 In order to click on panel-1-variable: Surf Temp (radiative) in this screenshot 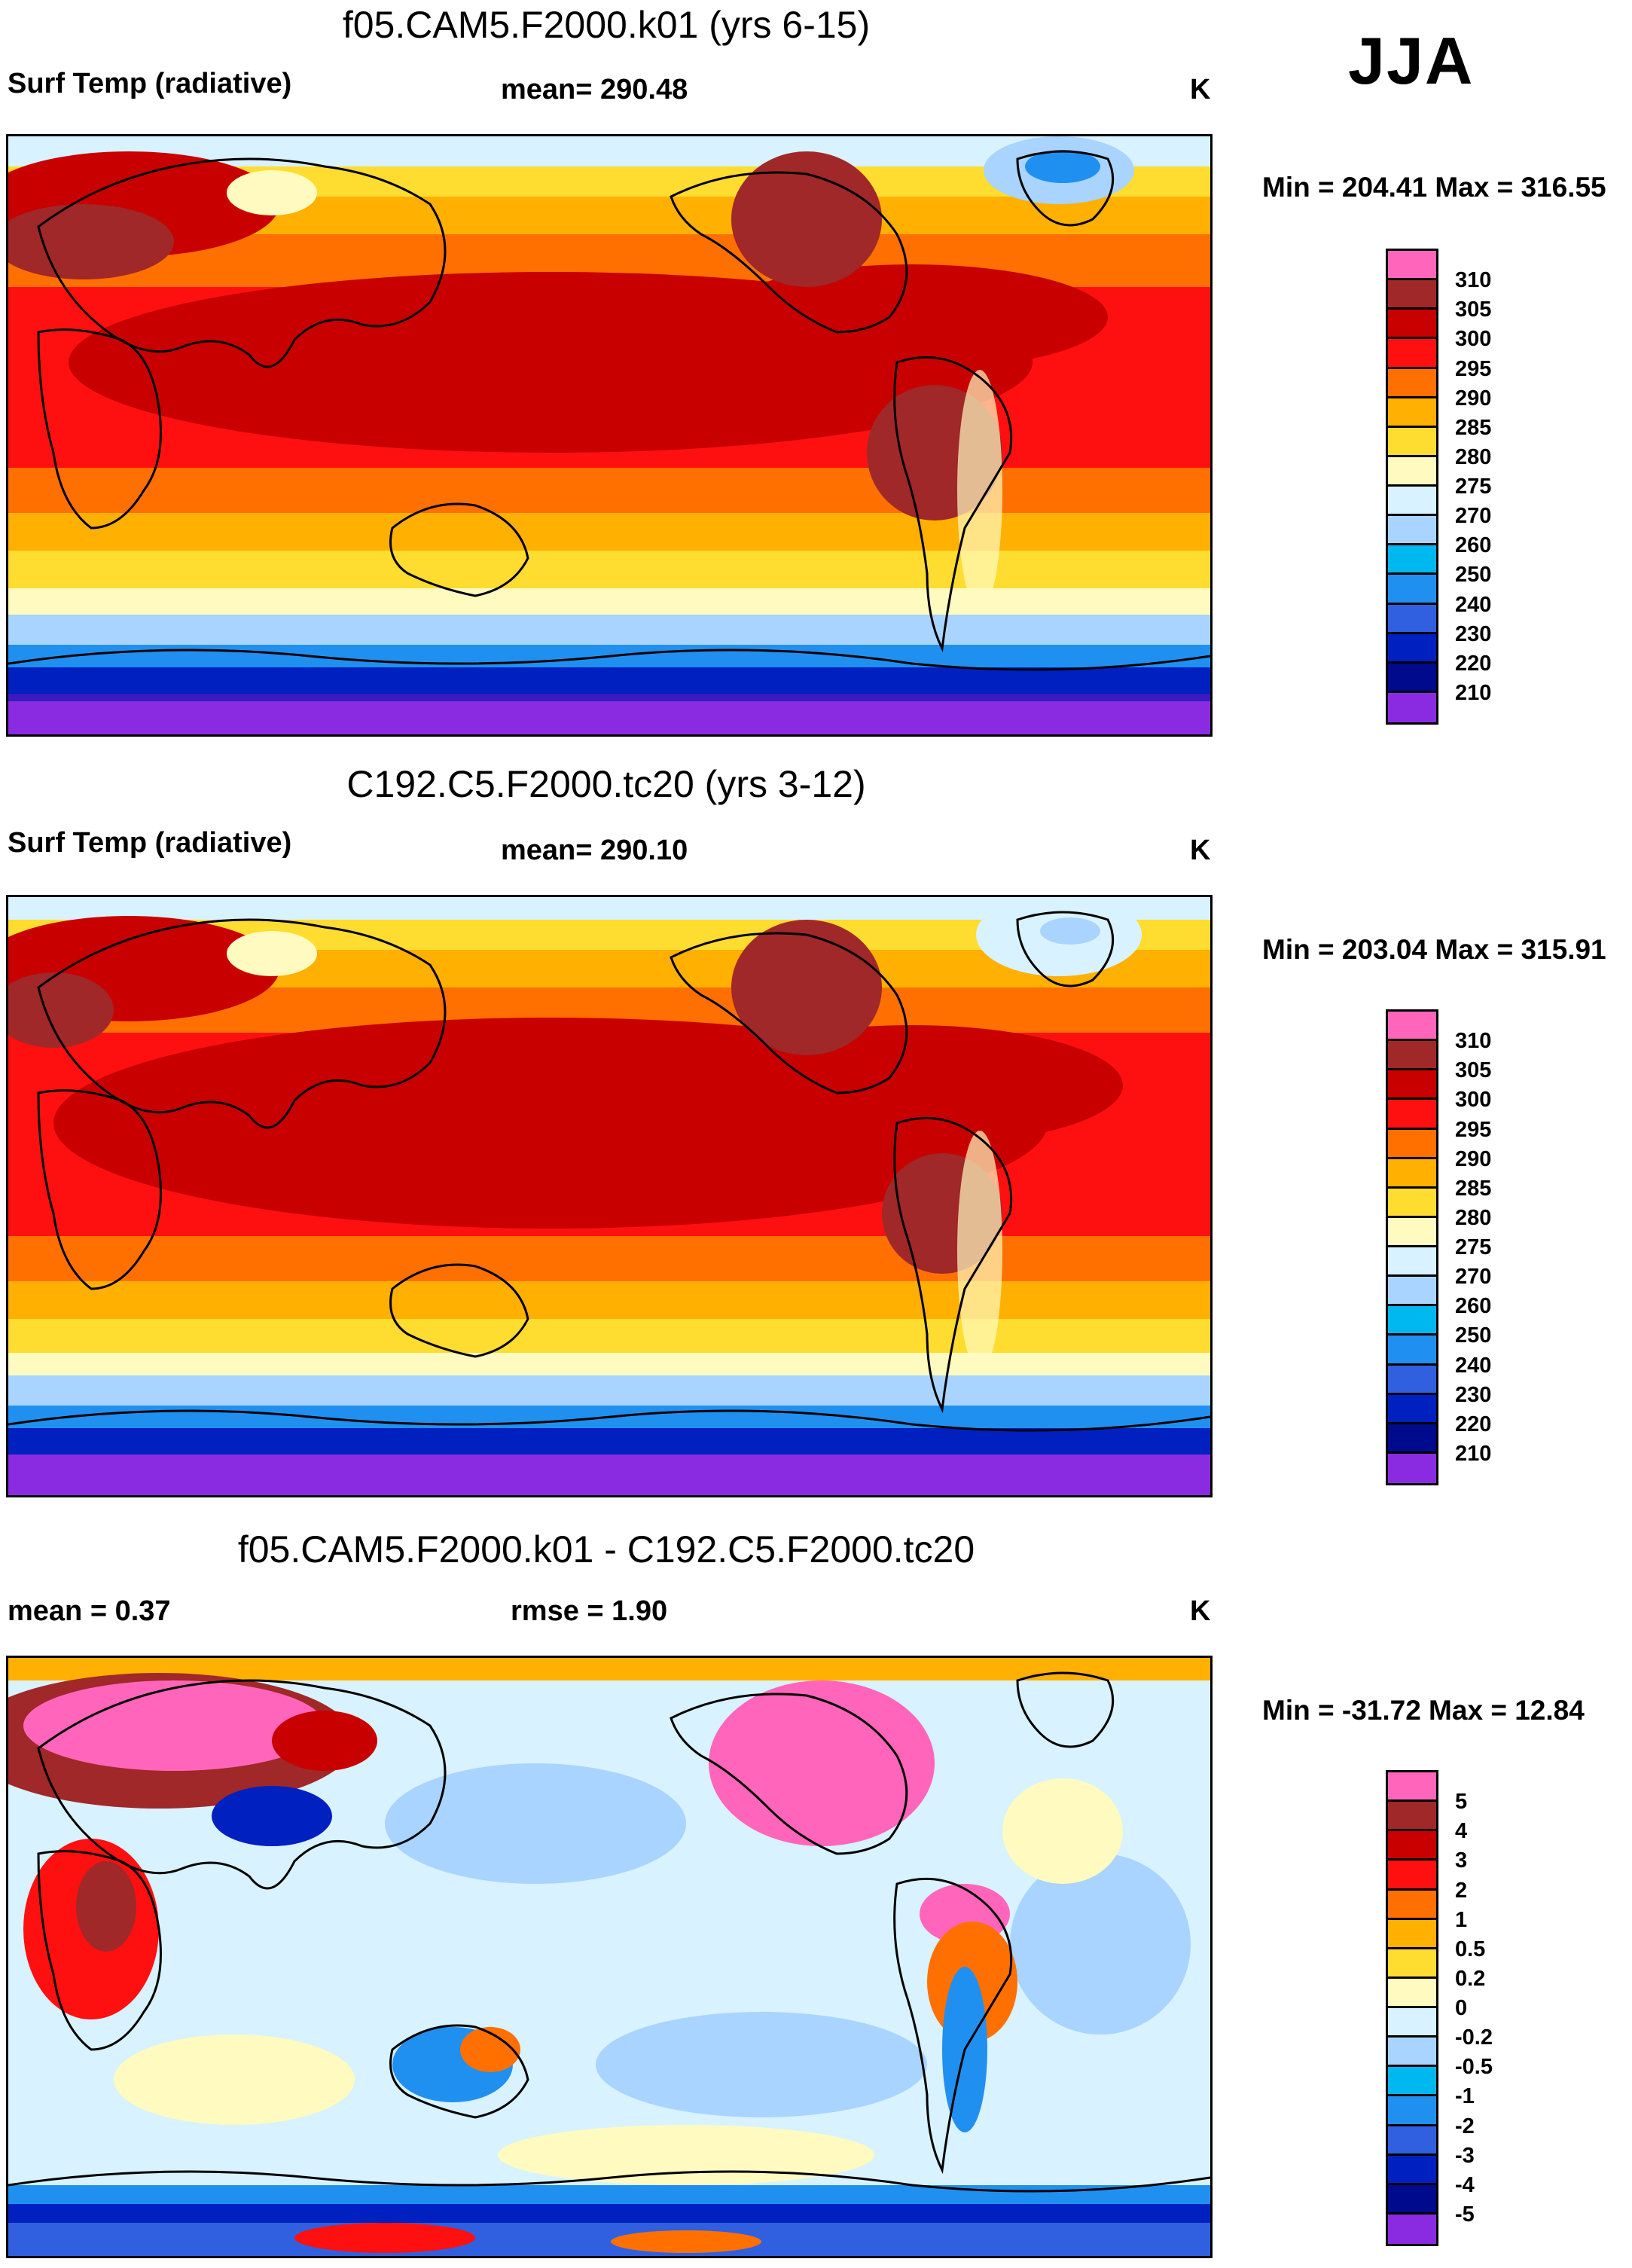, I will do `click(150, 84)`.